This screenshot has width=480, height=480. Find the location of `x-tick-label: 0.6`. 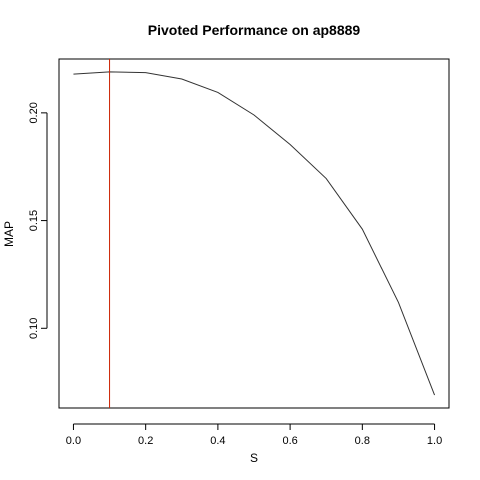

x-tick-label: 0.6 is located at coordinates (289, 441).